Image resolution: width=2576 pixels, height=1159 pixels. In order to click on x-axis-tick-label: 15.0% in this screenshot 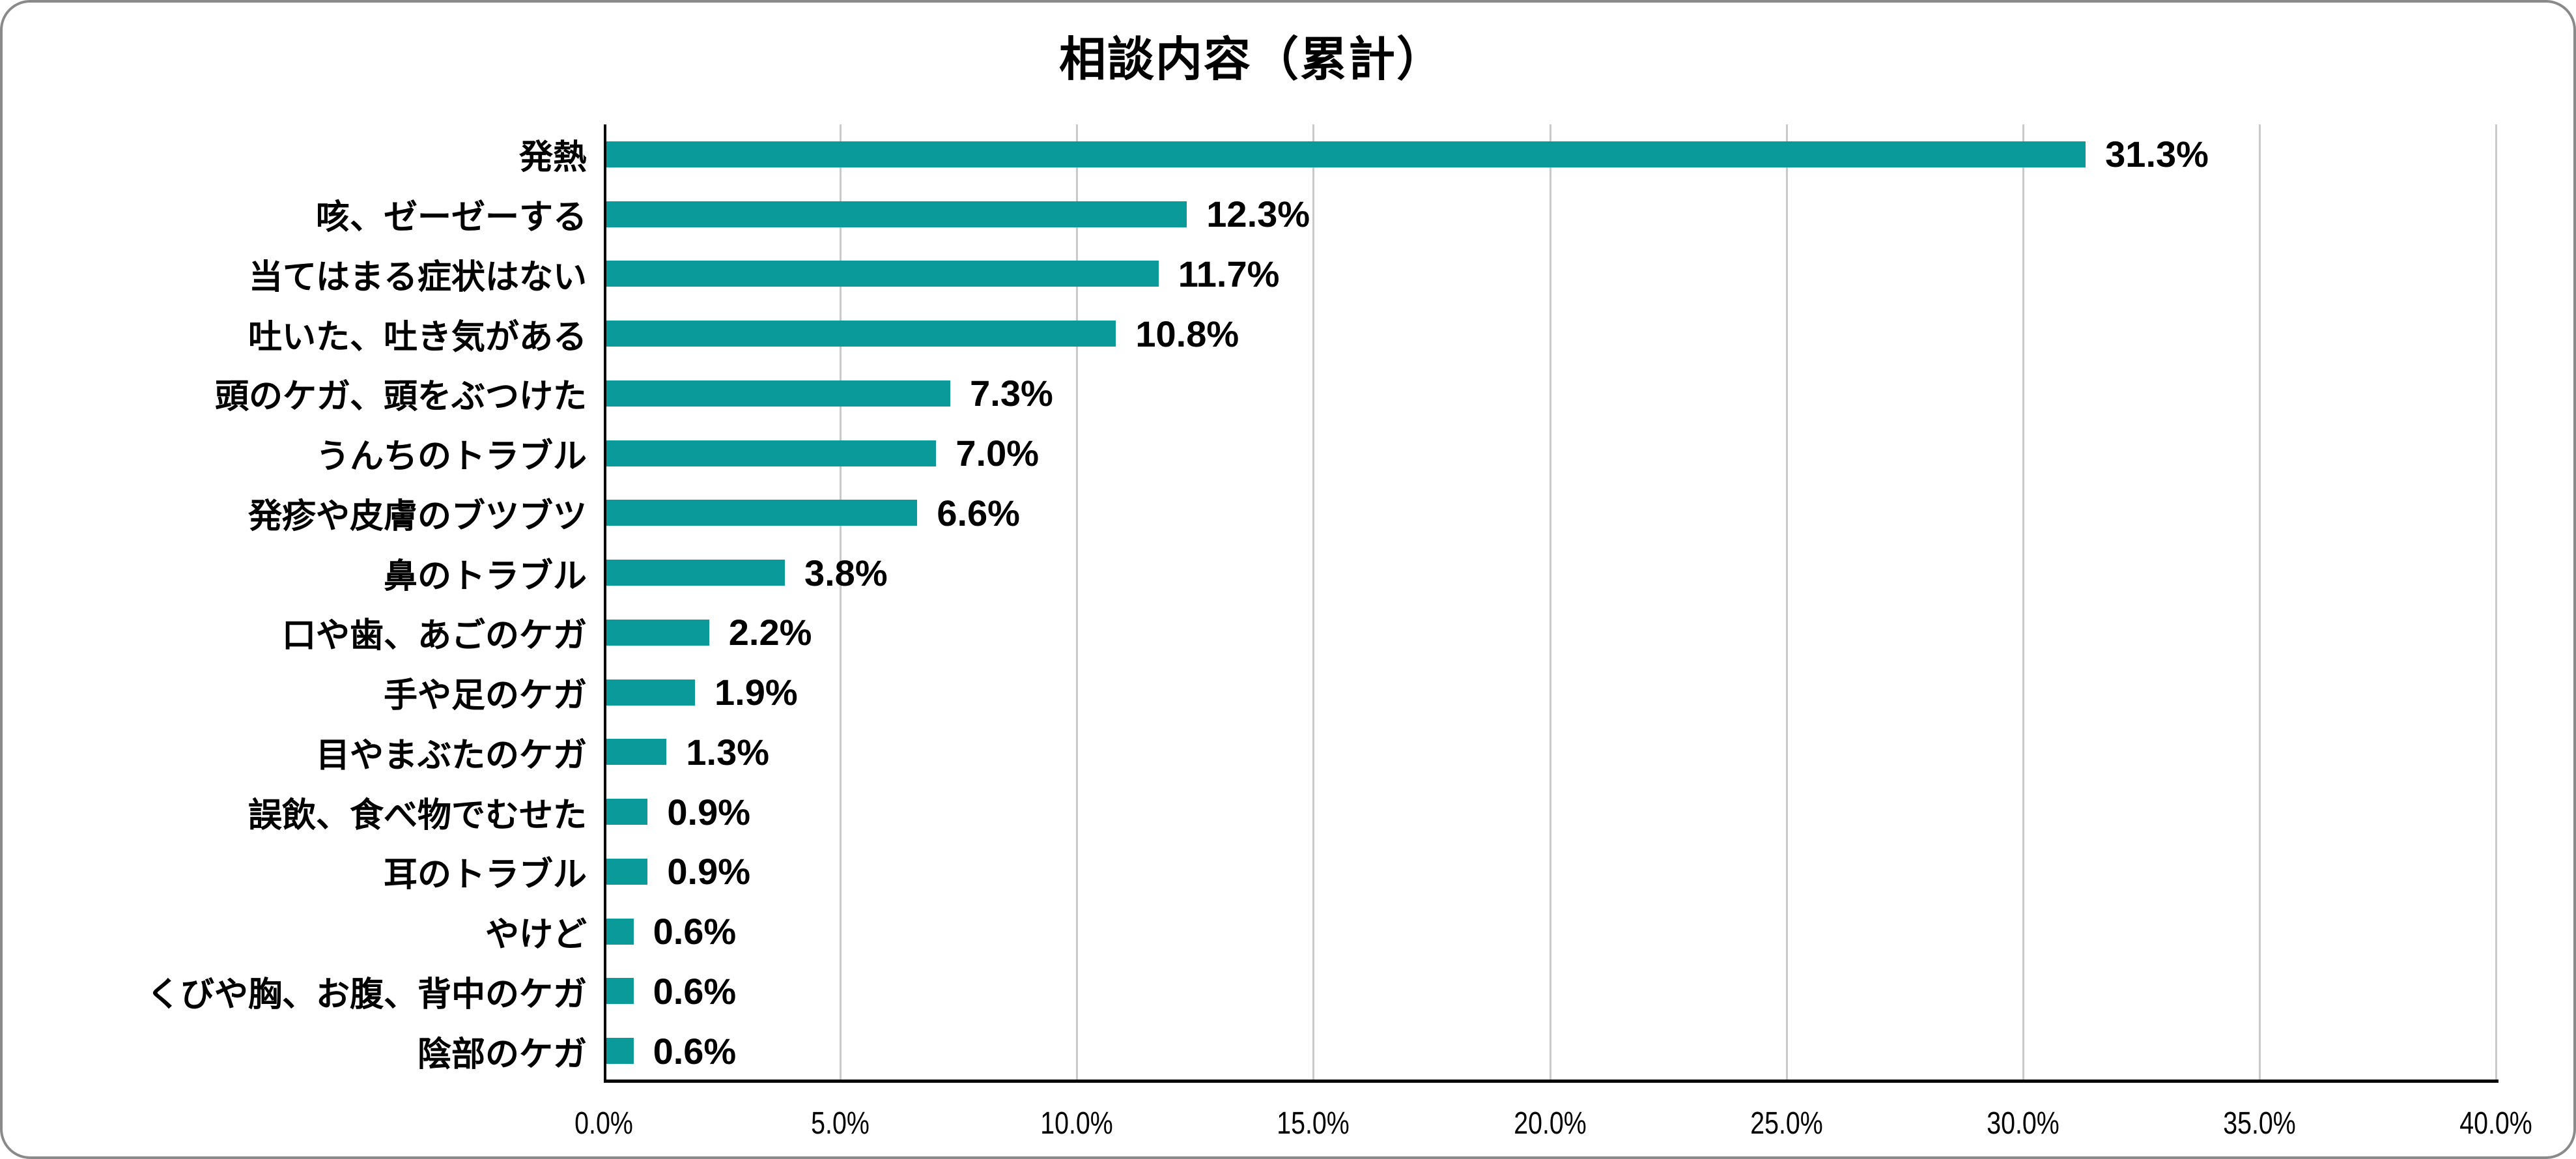, I will do `click(1313, 1123)`.